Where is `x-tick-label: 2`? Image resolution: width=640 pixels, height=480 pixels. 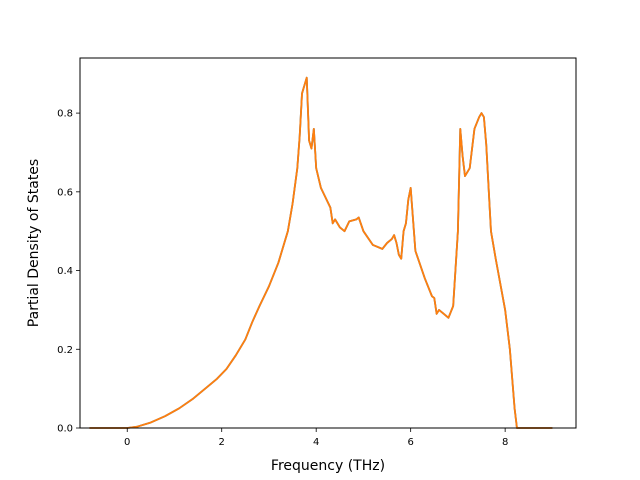
x-tick-label: 2 is located at coordinates (222, 442).